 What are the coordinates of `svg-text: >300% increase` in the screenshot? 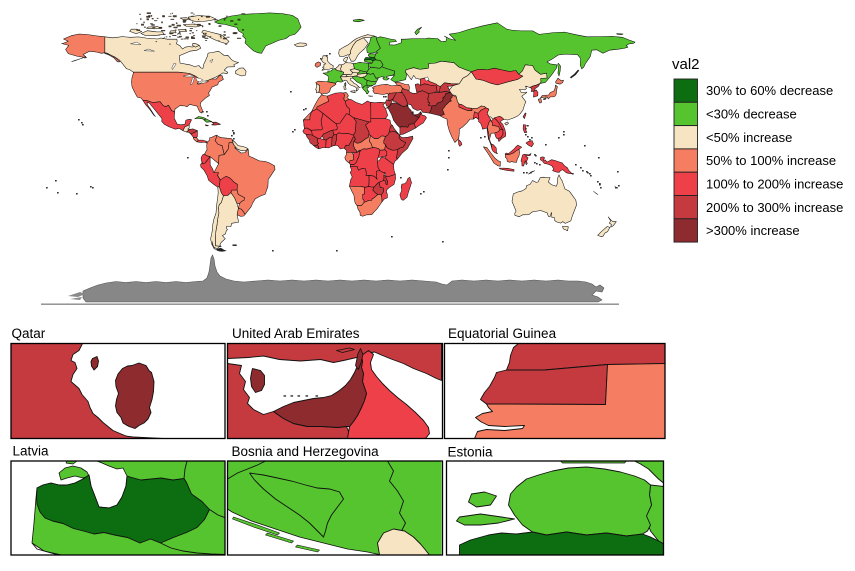 It's located at (753, 230).